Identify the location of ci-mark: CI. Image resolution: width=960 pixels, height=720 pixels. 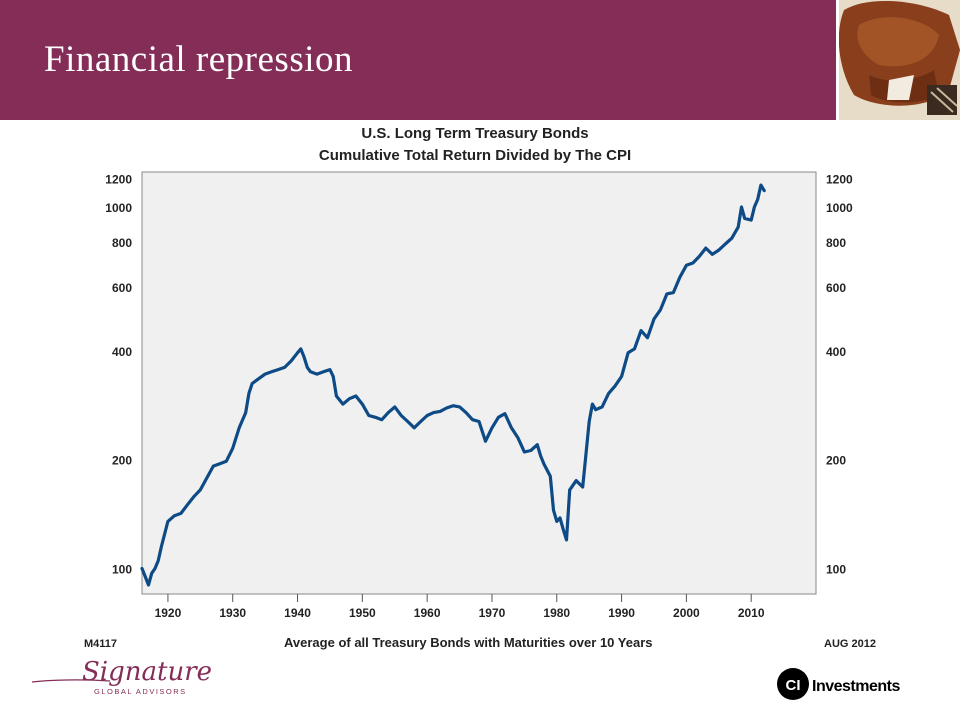
(793, 685).